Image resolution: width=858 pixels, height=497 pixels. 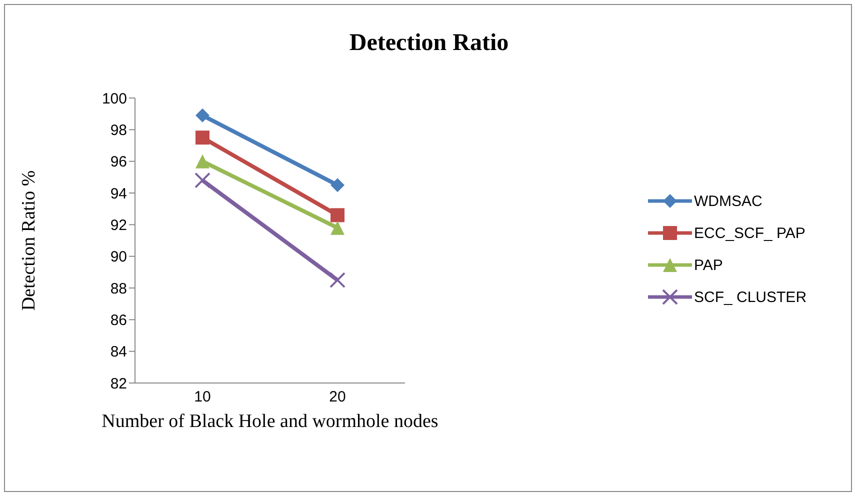 What do you see at coordinates (118, 257) in the screenshot?
I see `y-tick-label: 90` at bounding box center [118, 257].